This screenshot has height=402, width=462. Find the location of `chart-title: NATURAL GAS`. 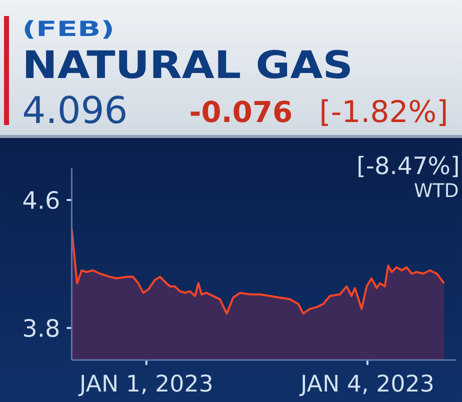

chart-title: NATURAL GAS is located at coordinates (188, 64).